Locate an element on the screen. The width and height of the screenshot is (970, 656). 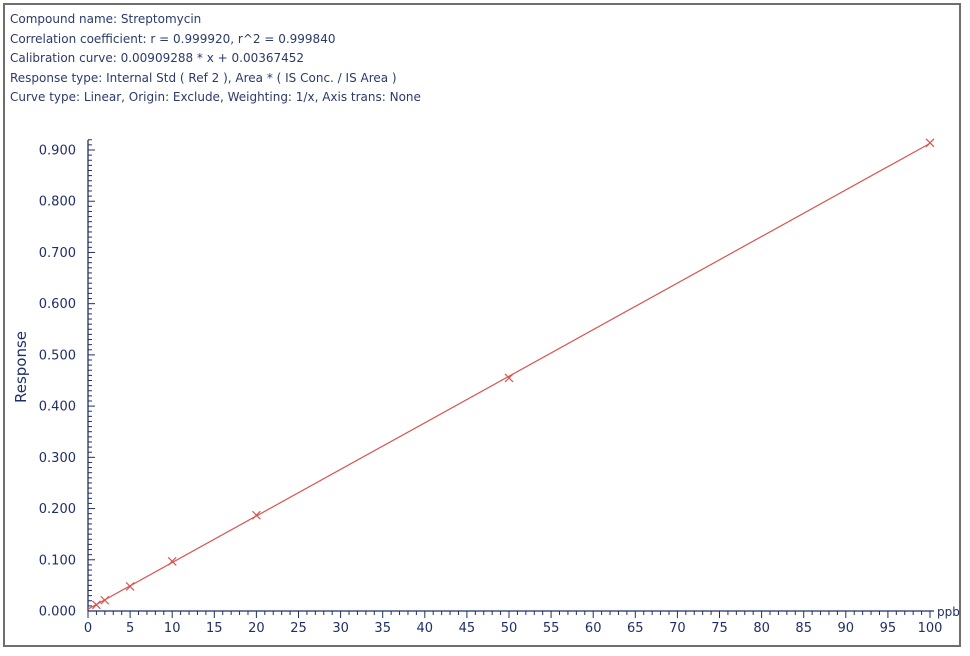
y-tick-label: 0.000 is located at coordinates (57, 612).